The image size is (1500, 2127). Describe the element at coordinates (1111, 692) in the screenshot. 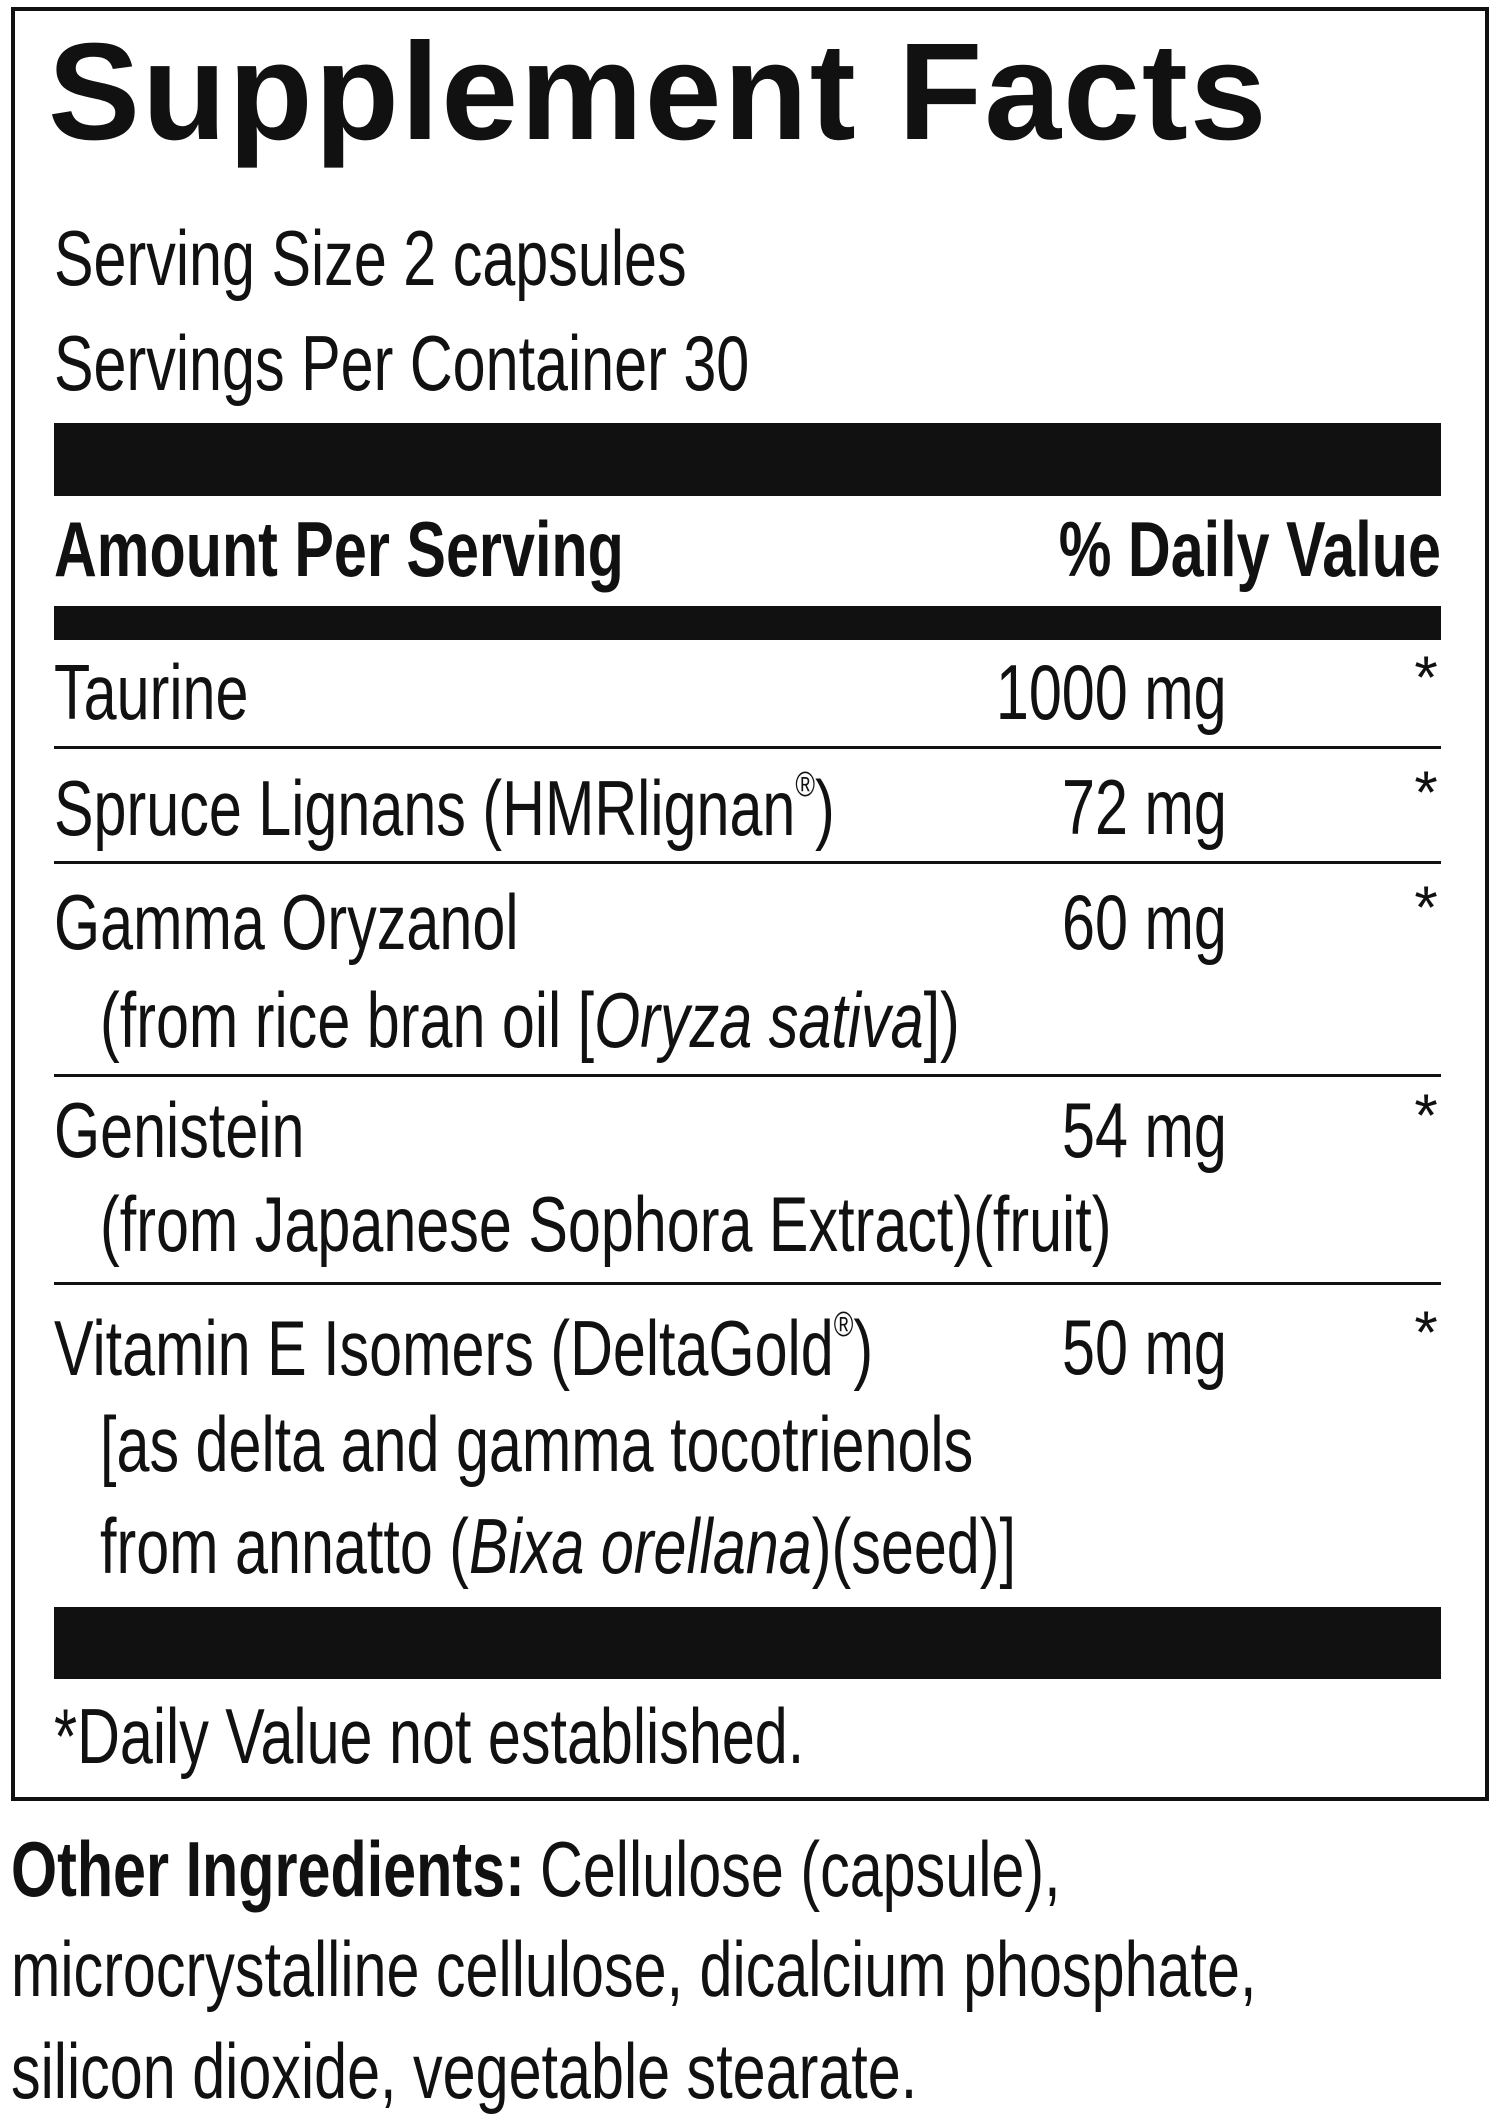

I see `amount: 1000 mg` at that location.